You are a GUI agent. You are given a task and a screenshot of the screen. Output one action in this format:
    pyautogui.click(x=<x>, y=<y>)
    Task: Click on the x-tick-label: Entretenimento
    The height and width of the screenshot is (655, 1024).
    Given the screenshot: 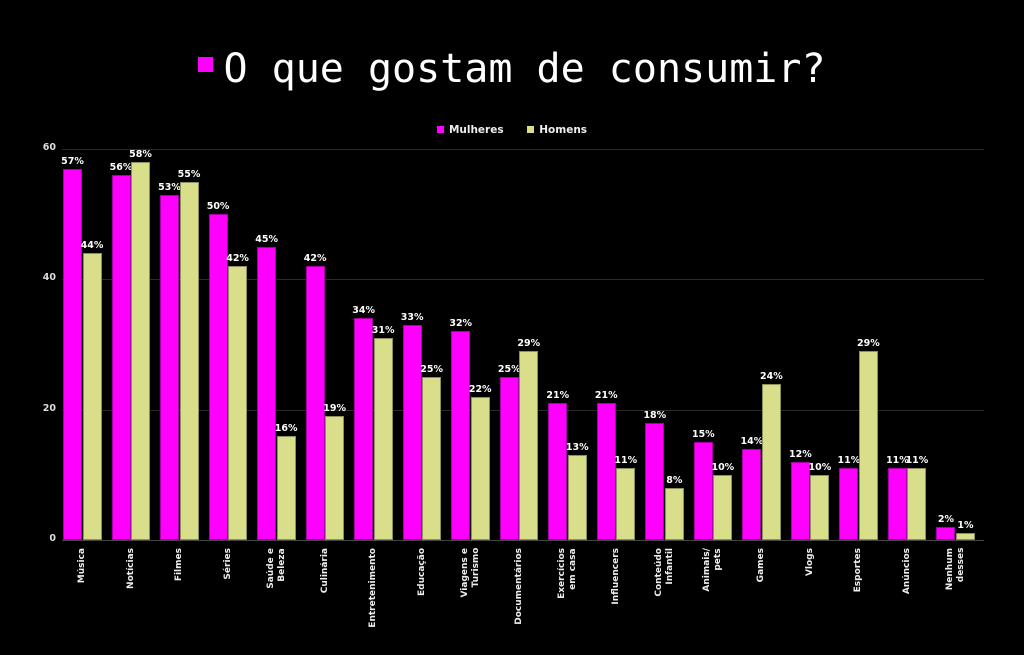 What is the action you would take?
    pyautogui.click(x=373, y=588)
    